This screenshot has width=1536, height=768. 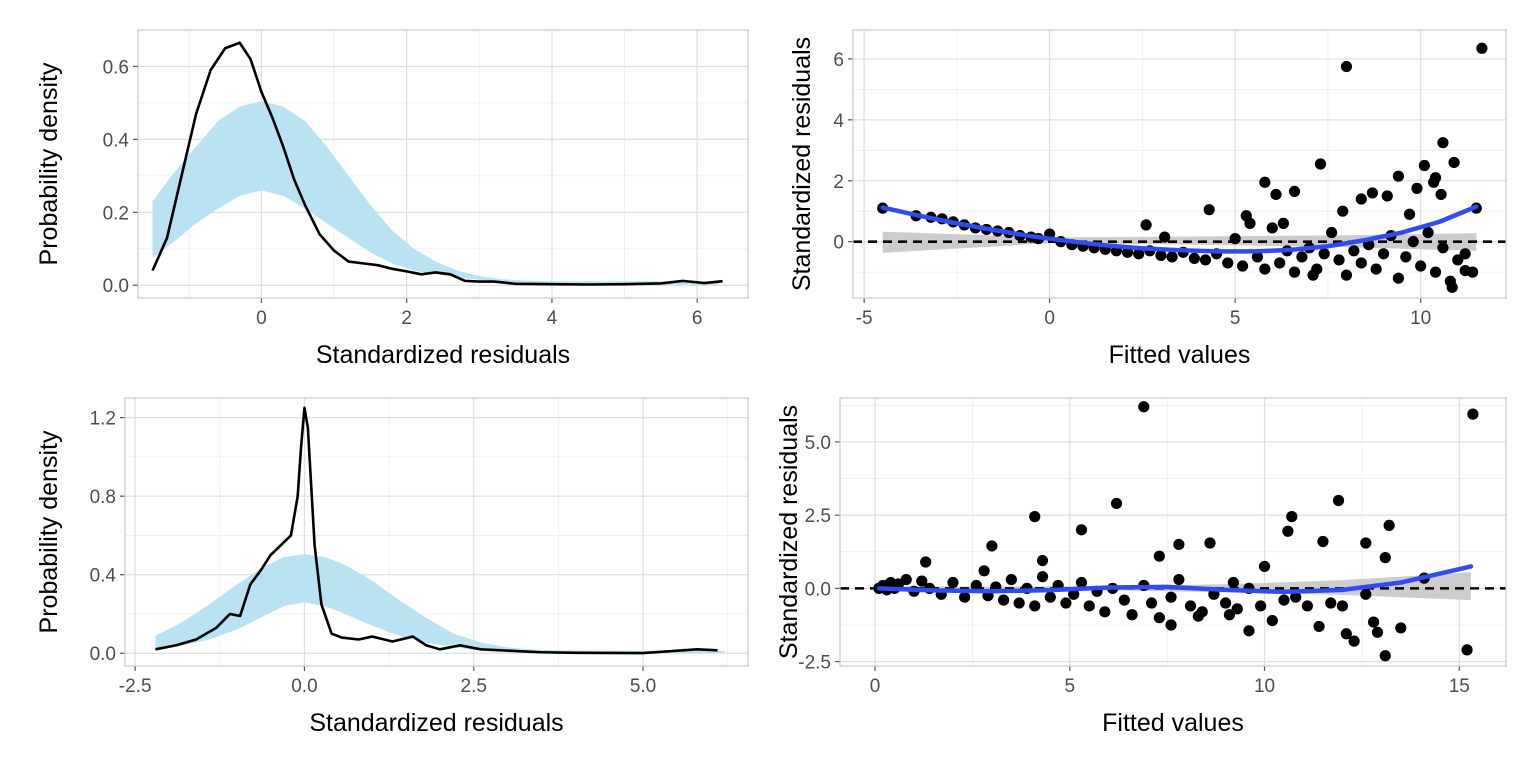 I want to click on smooth-fit-line, so click(x=1175, y=579).